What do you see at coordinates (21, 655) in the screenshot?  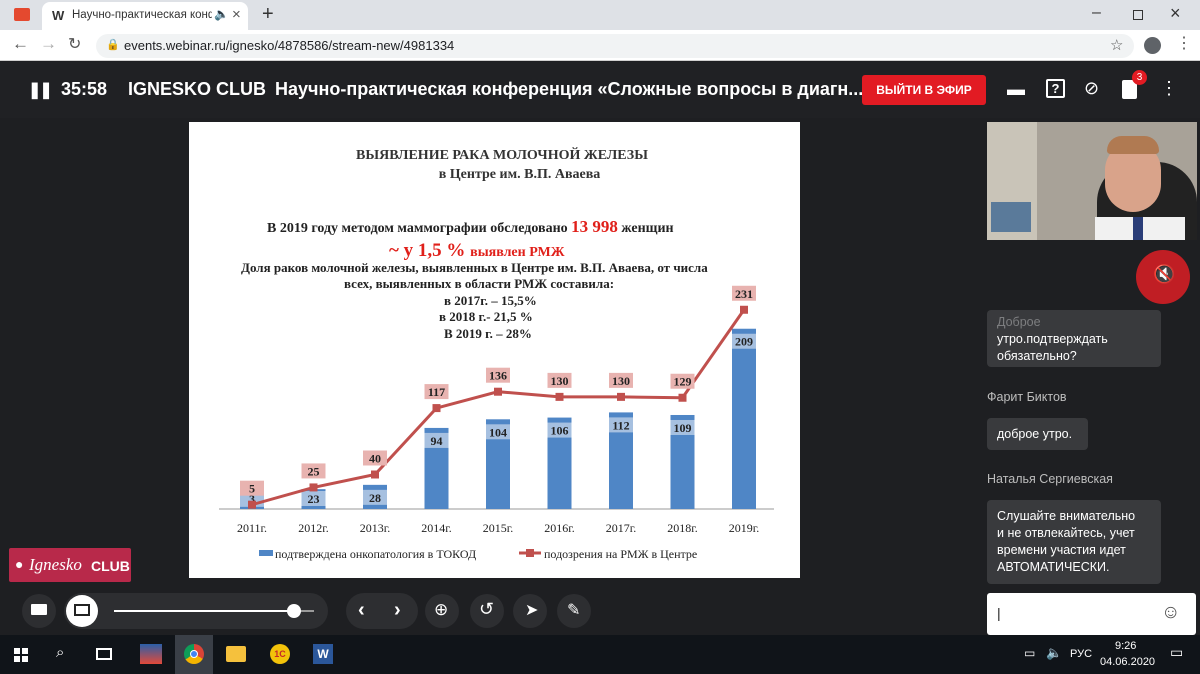 I see `windows-start-icon` at bounding box center [21, 655].